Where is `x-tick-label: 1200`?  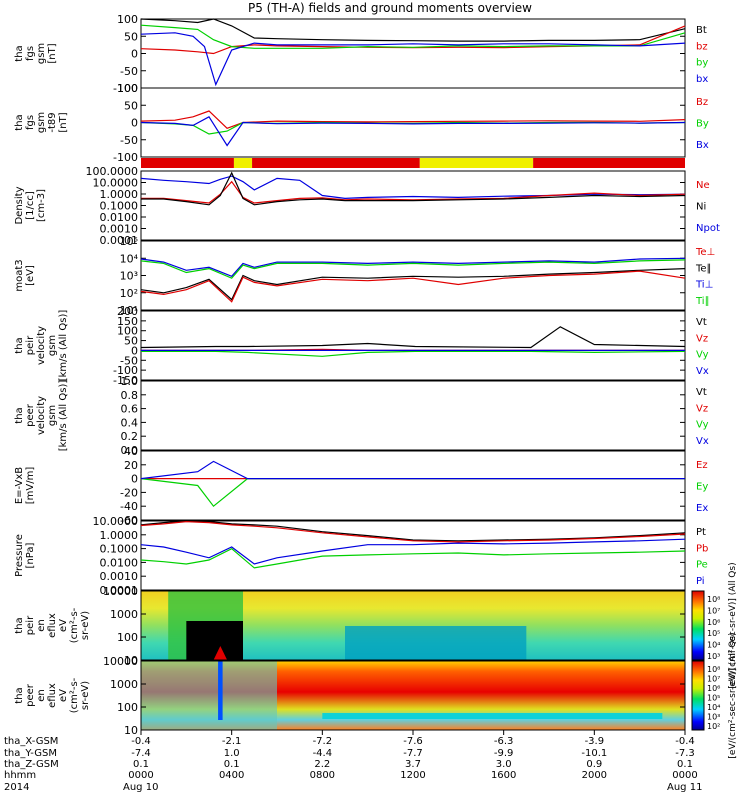
x-tick-label: 1200 is located at coordinates (412, 775).